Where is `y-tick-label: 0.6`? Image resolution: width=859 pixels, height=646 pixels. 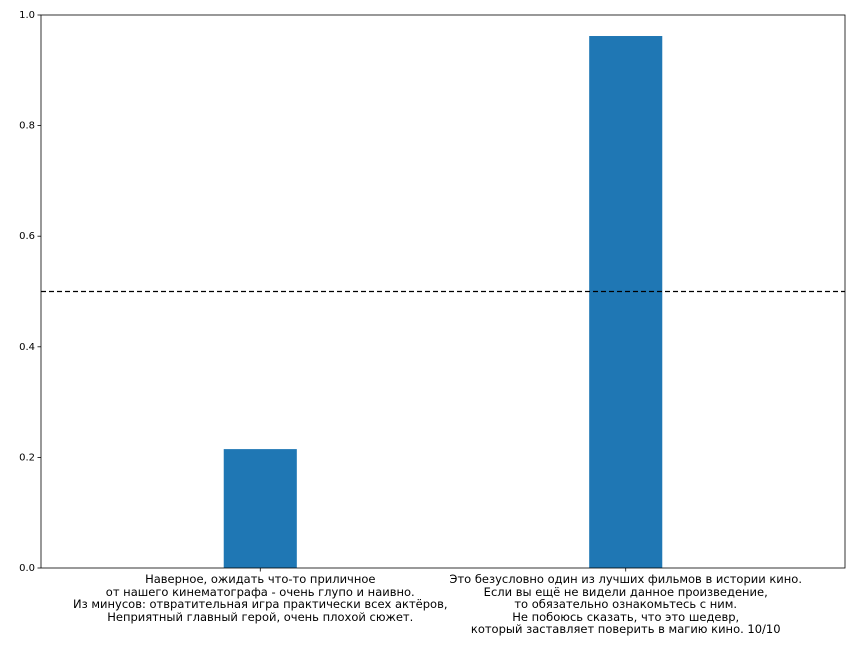 y-tick-label: 0.6 is located at coordinates (27, 236).